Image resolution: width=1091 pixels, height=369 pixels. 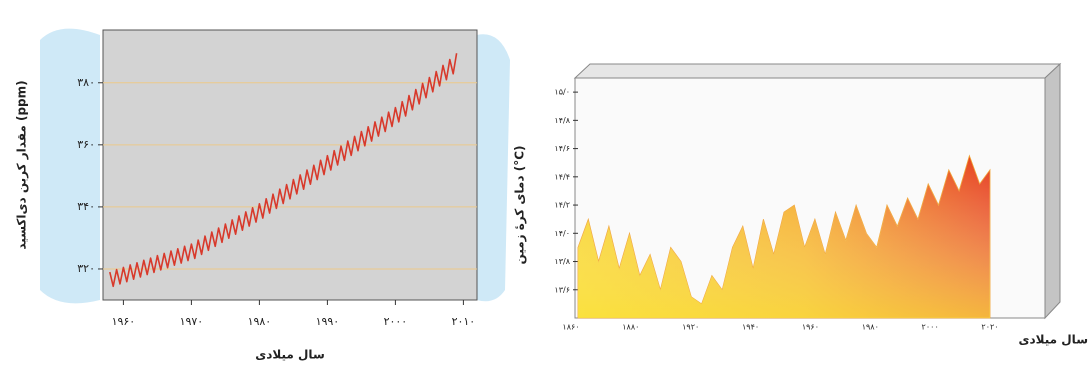 What do you see at coordinates (86, 82) in the screenshot?
I see `y-tick-label: ۳۸۰` at bounding box center [86, 82].